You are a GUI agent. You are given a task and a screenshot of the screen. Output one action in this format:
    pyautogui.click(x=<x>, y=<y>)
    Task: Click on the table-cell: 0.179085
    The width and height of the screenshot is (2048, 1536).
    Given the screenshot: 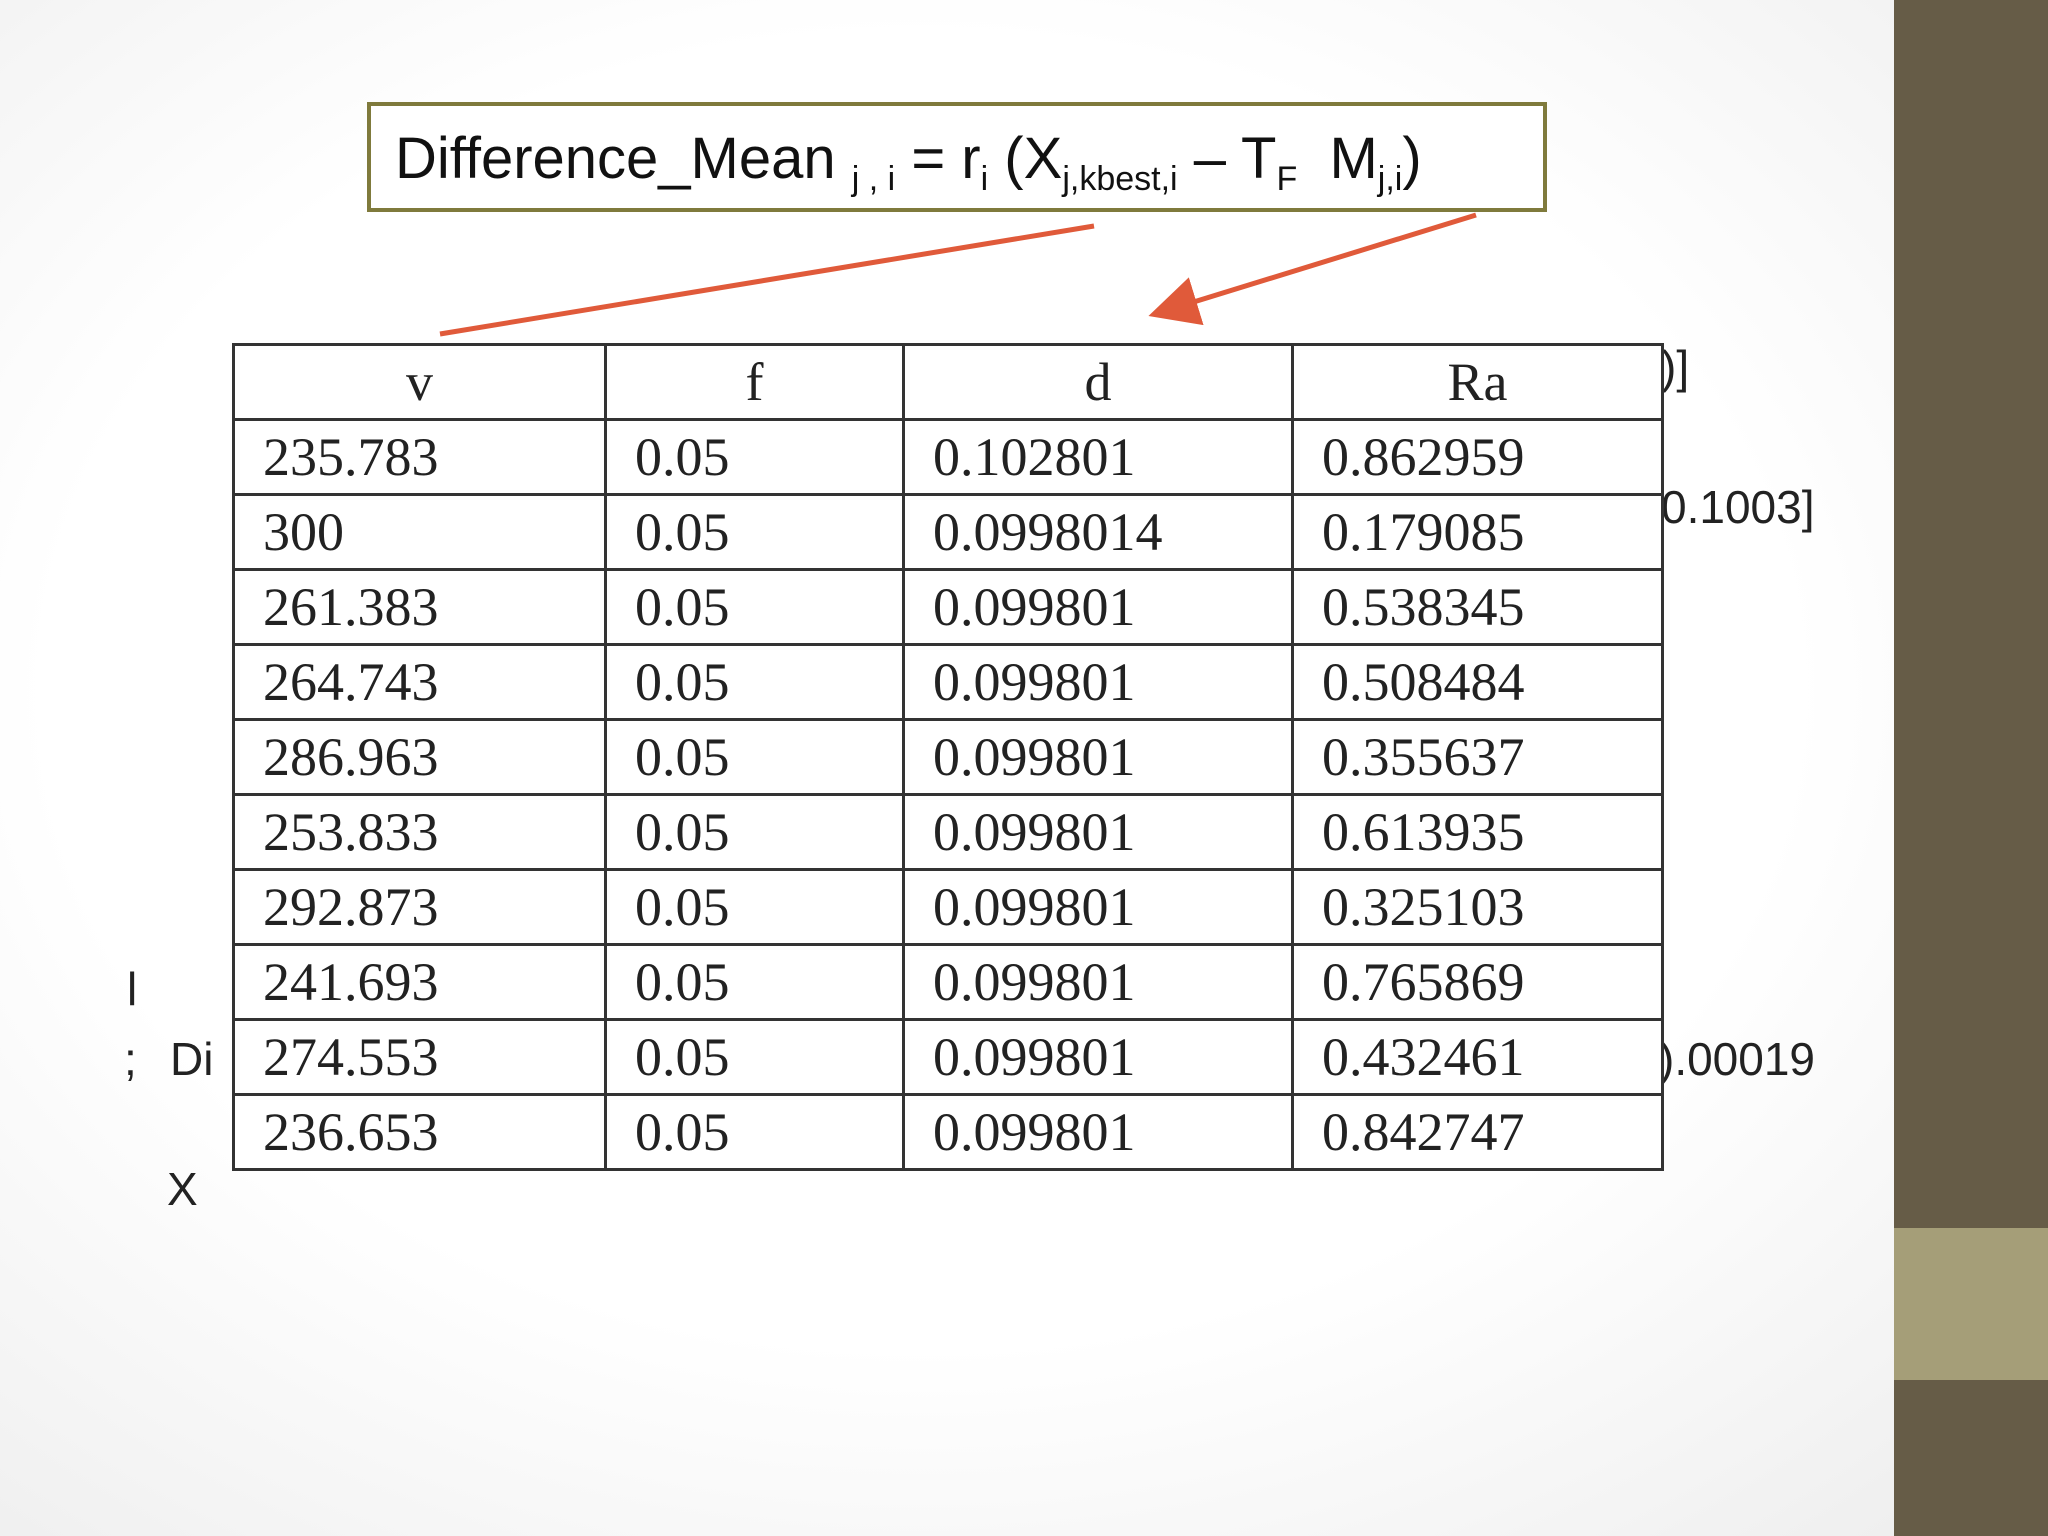 What is the action you would take?
    pyautogui.click(x=1477, y=532)
    